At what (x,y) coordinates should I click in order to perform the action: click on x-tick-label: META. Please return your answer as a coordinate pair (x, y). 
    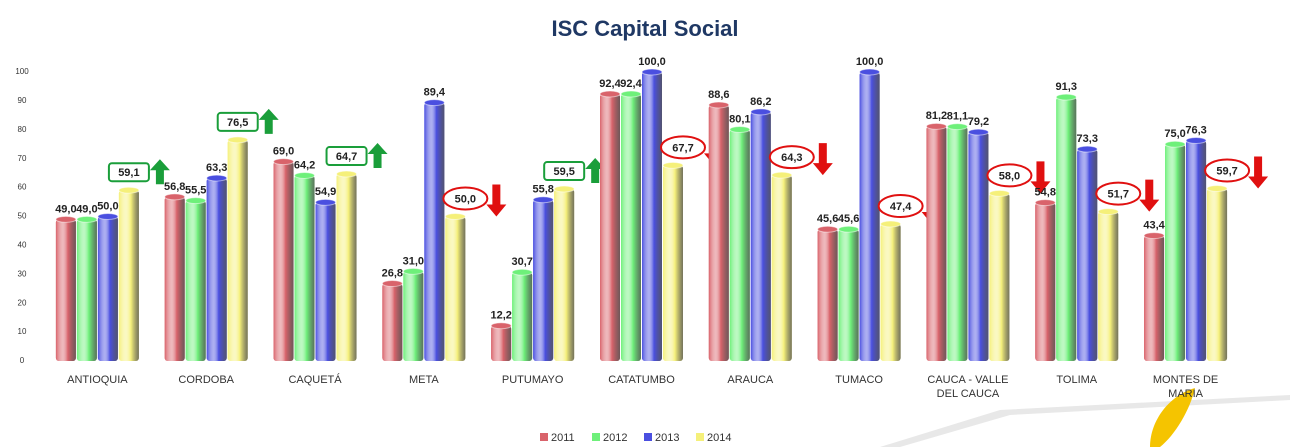
    Looking at the image, I should click on (423, 380).